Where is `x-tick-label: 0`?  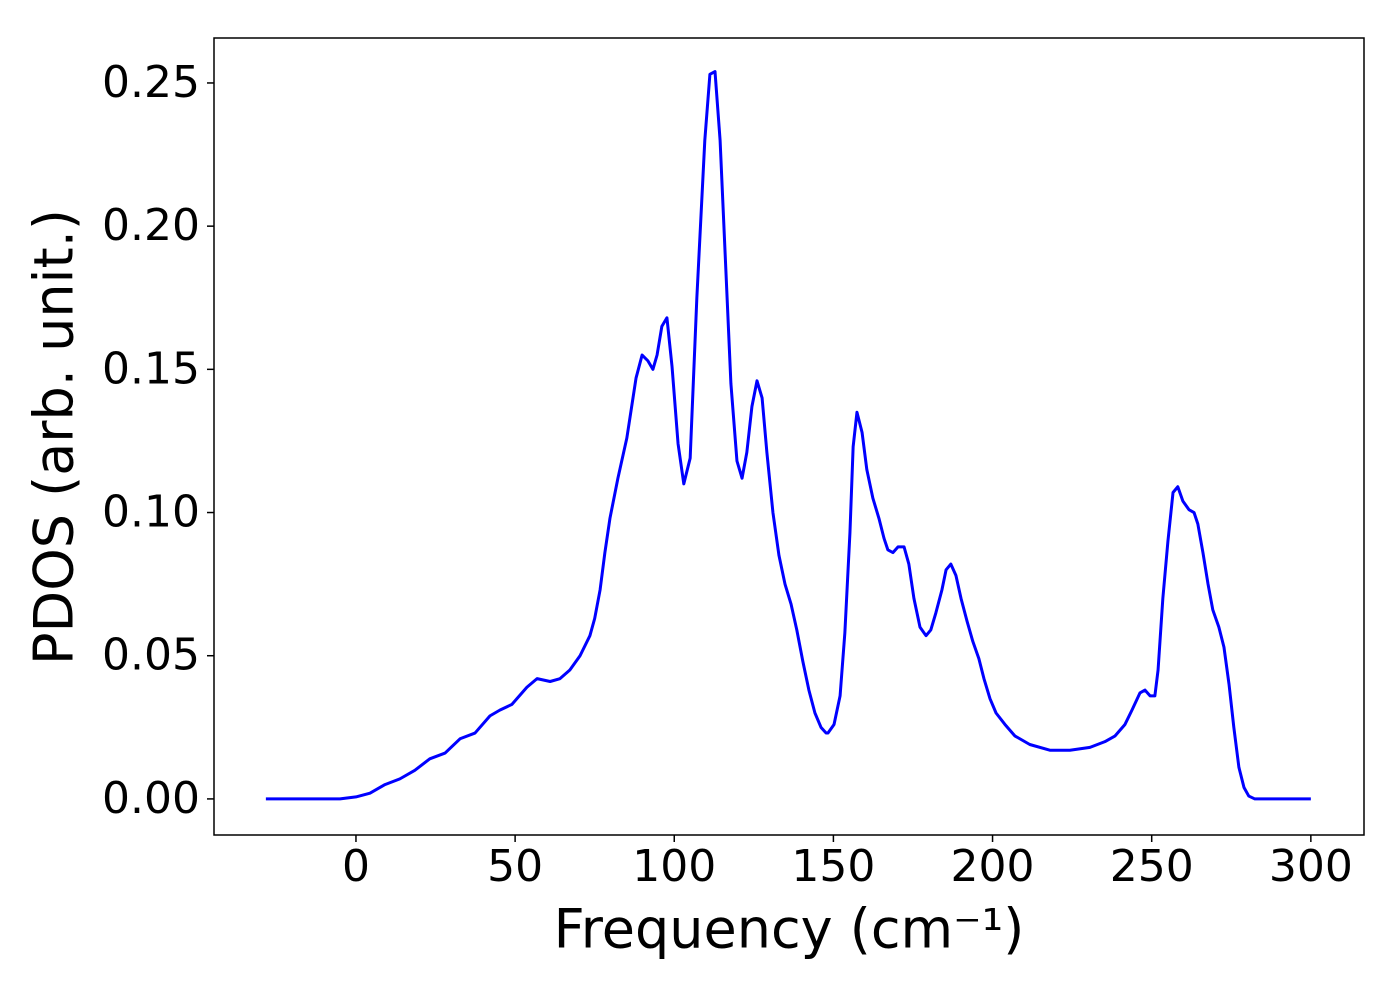
x-tick-label: 0 is located at coordinates (356, 866).